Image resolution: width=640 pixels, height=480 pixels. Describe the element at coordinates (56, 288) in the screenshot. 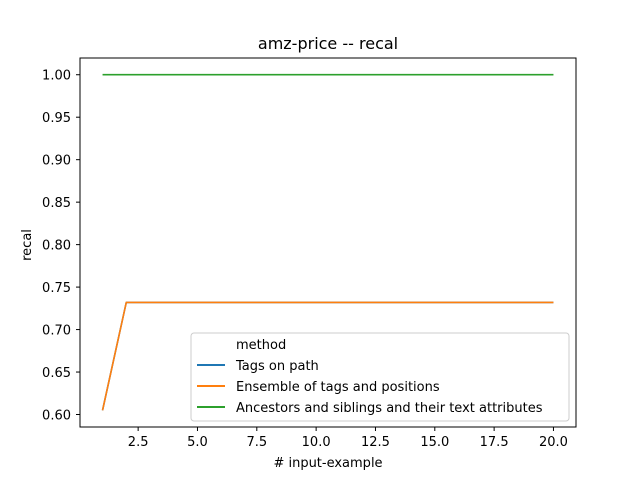

I see `y-tick-label: 0.75` at that location.